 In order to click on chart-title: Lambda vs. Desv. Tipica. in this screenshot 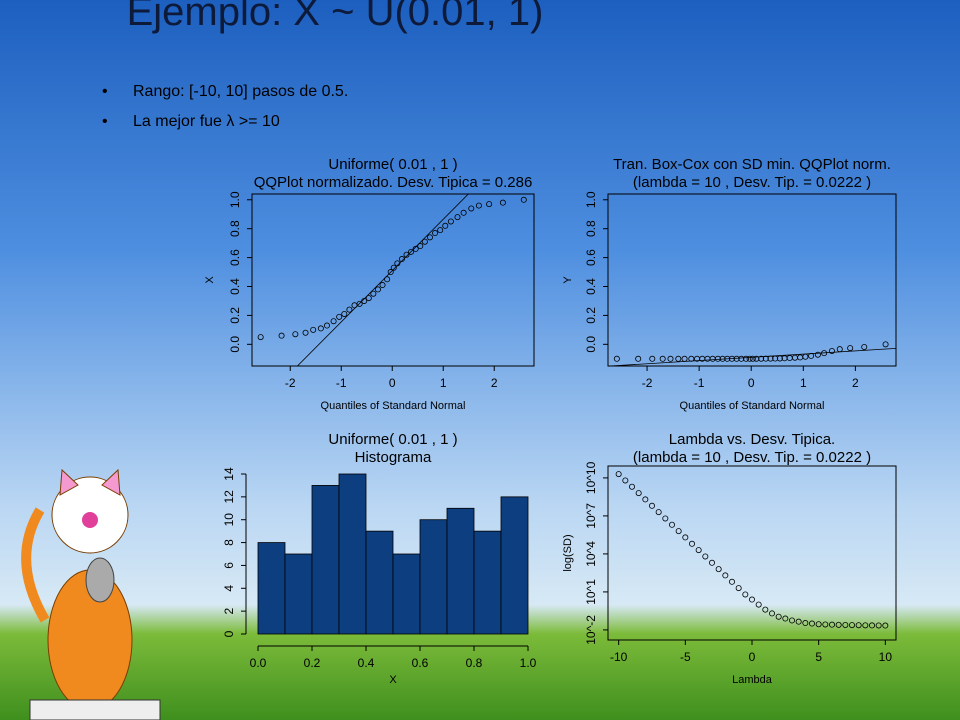, I will do `click(752, 439)`.